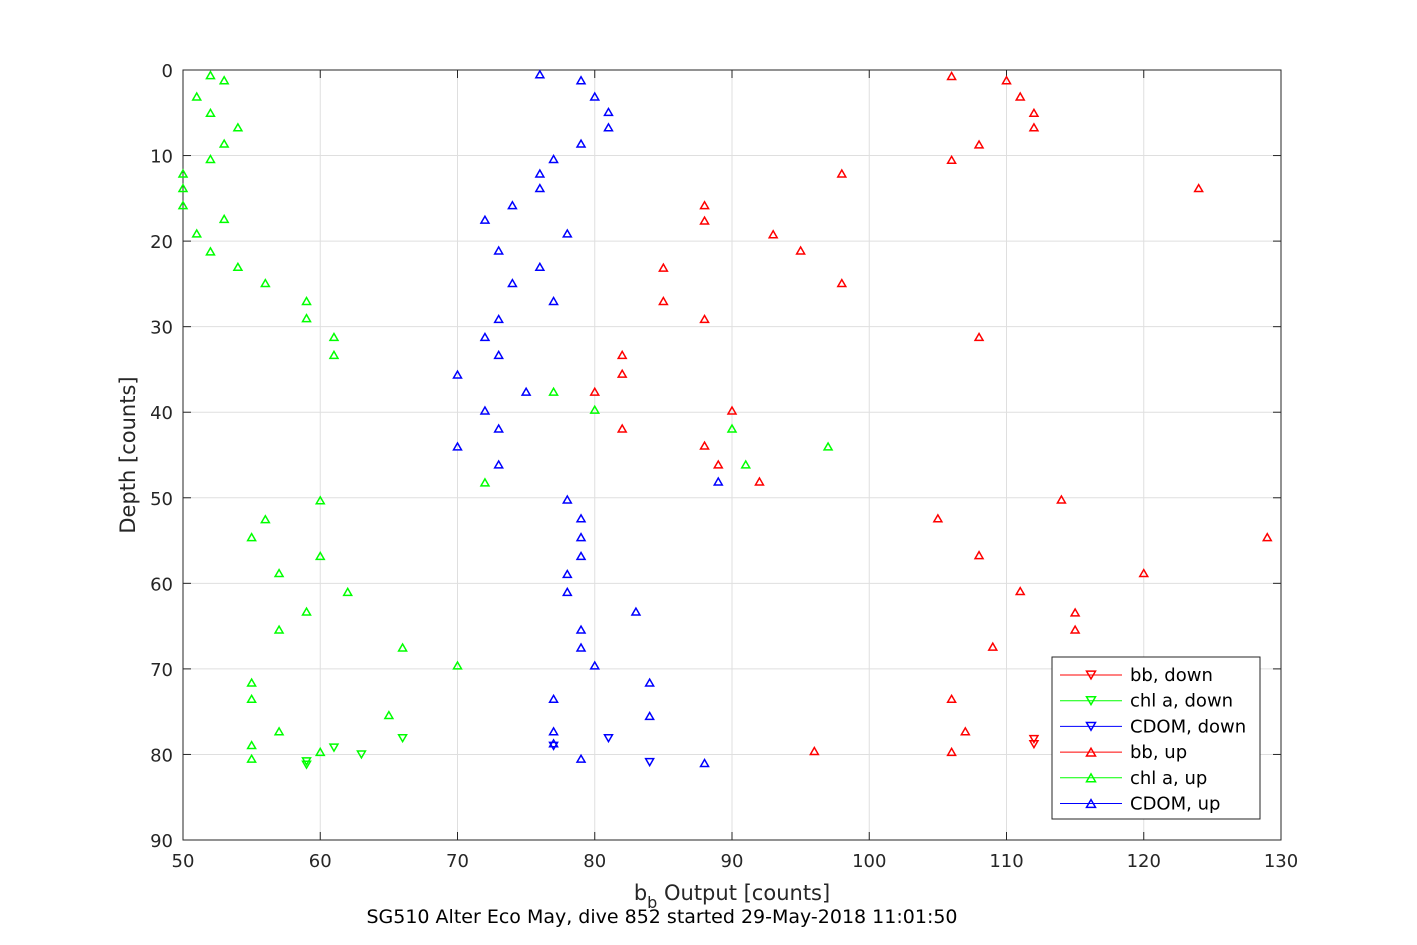 The height and width of the screenshot is (945, 1417). I want to click on legend-entry-cdom-down: CDOM, down, so click(1153, 726).